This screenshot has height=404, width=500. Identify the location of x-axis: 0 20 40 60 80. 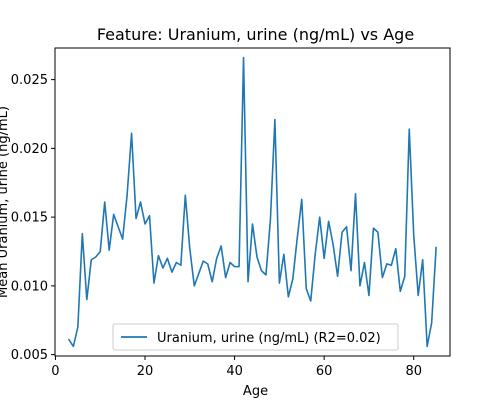
(236, 367).